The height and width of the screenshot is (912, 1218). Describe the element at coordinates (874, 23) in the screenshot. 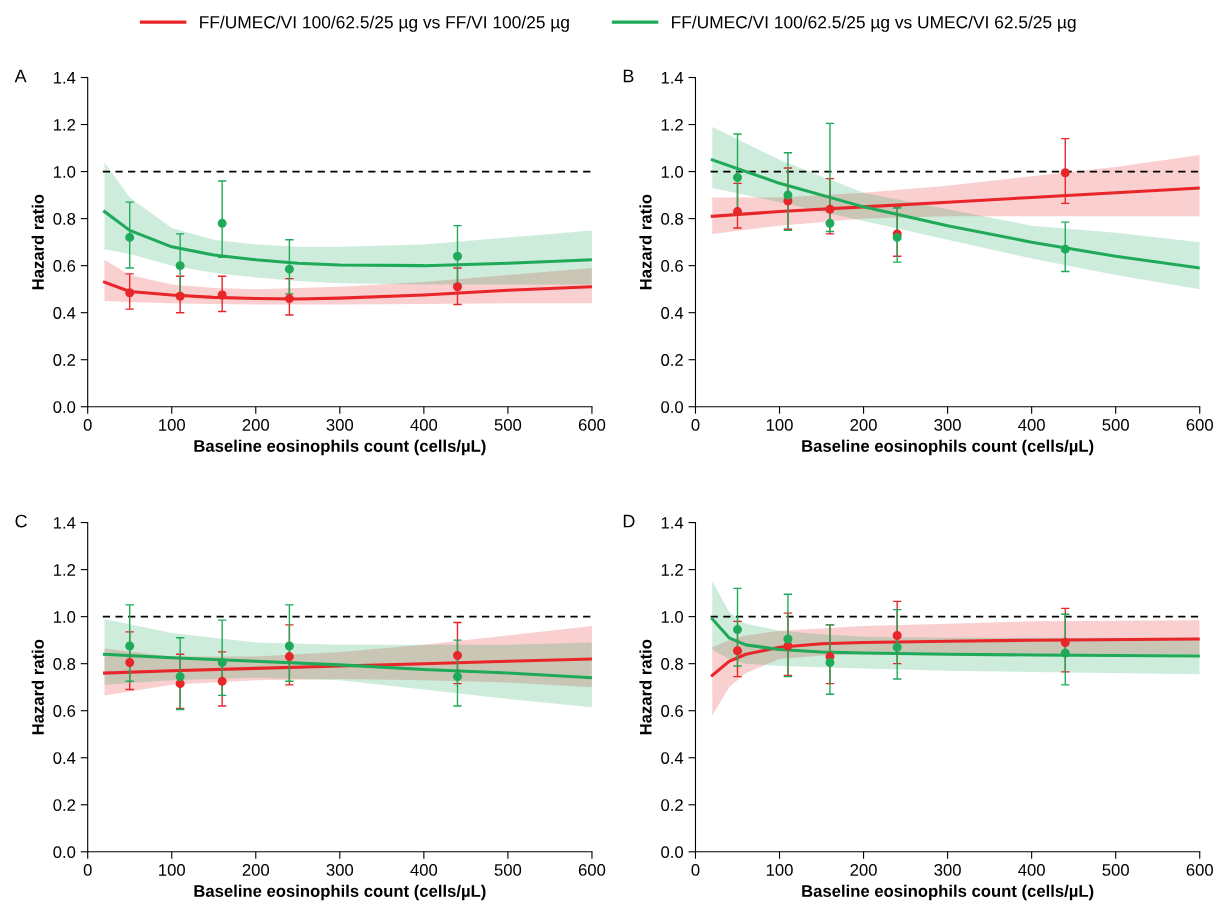

I see `legend-label: FF/UMEC/VI 100/62.5/25 µg vs UMEC/VI 62.5/25 µg` at that location.